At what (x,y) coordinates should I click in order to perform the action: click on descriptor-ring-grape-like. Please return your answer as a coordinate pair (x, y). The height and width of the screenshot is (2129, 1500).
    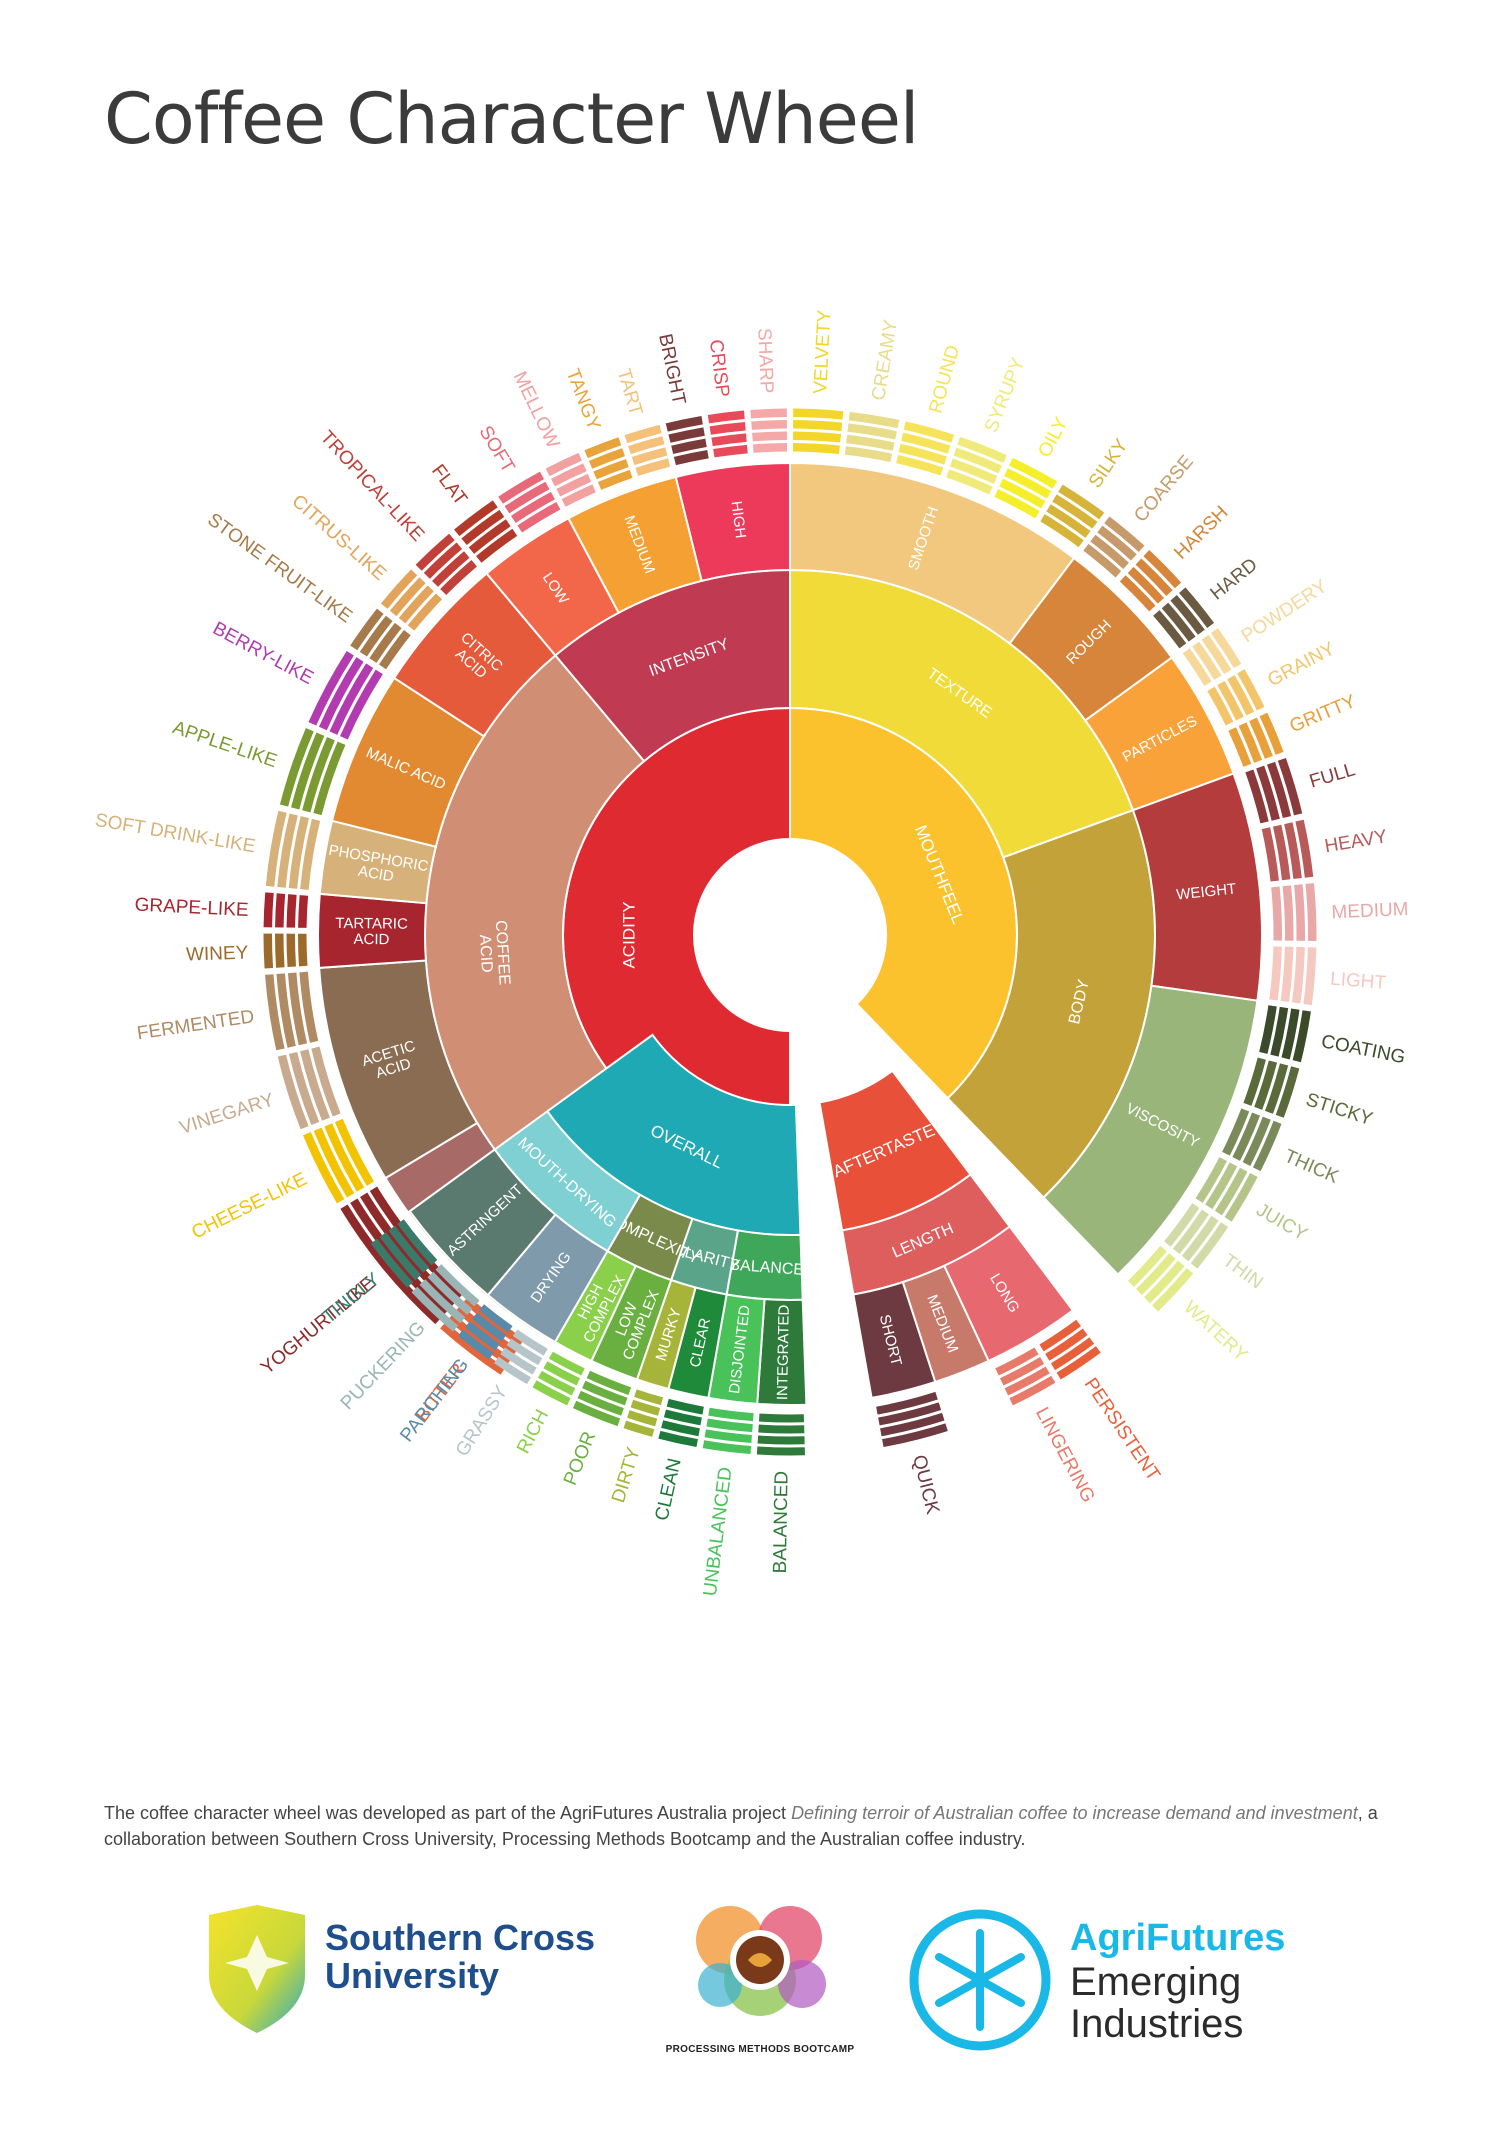
    Looking at the image, I should click on (291, 911).